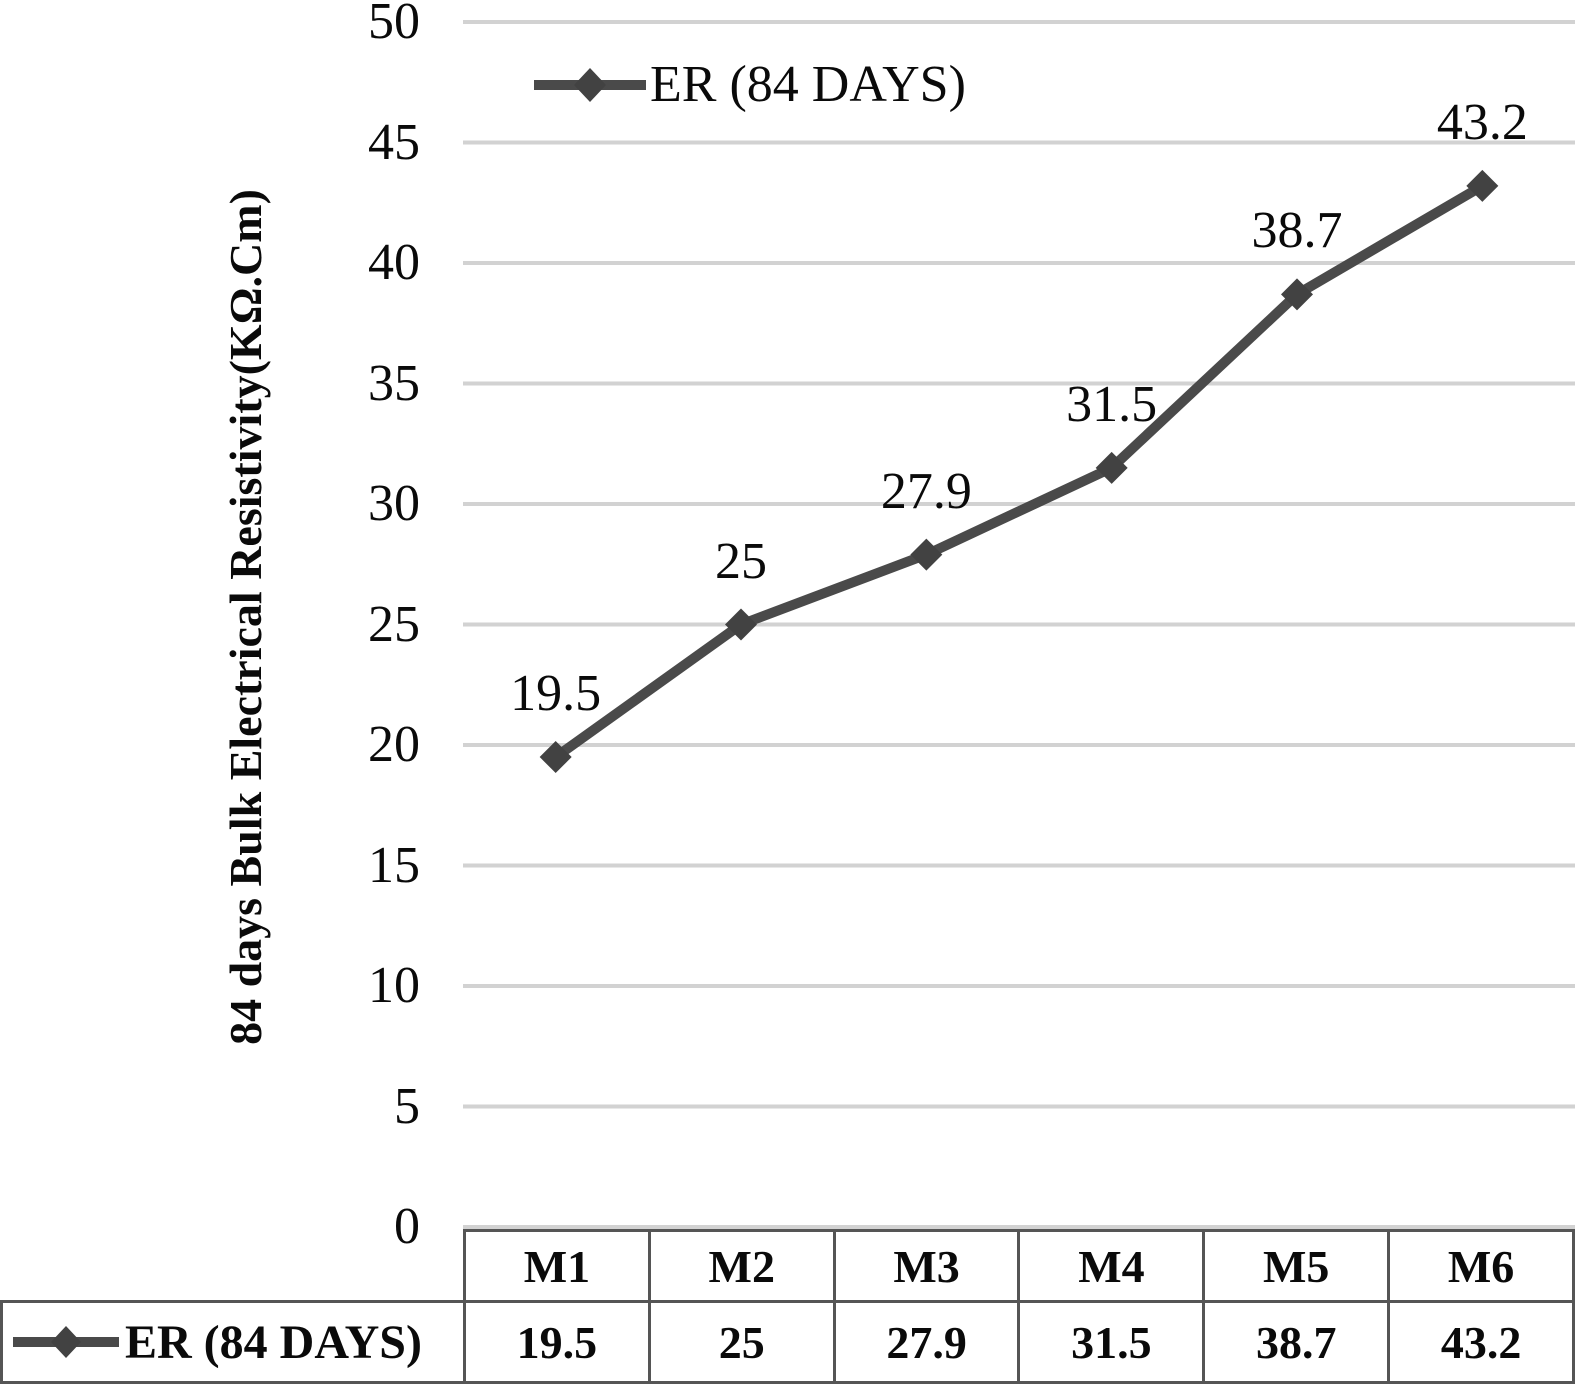  I want to click on y-tick-label: 0, so click(407, 1226).